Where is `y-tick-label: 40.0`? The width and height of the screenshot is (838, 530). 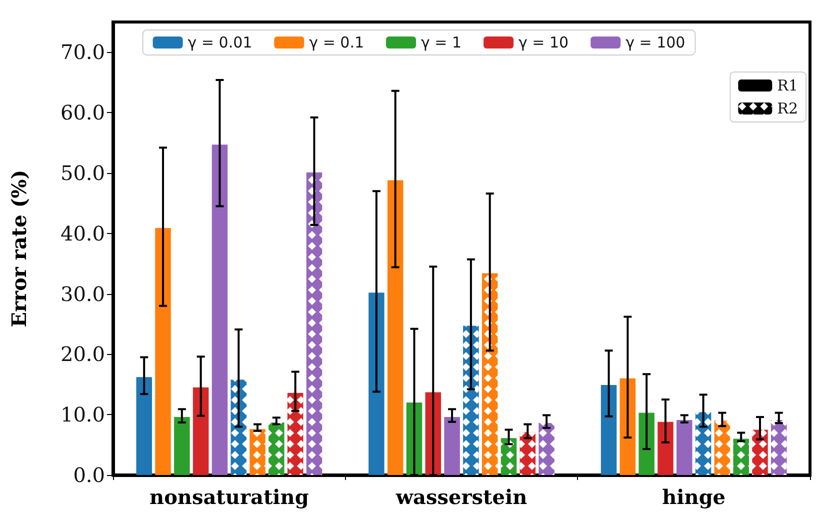 y-tick-label: 40.0 is located at coordinates (82, 233).